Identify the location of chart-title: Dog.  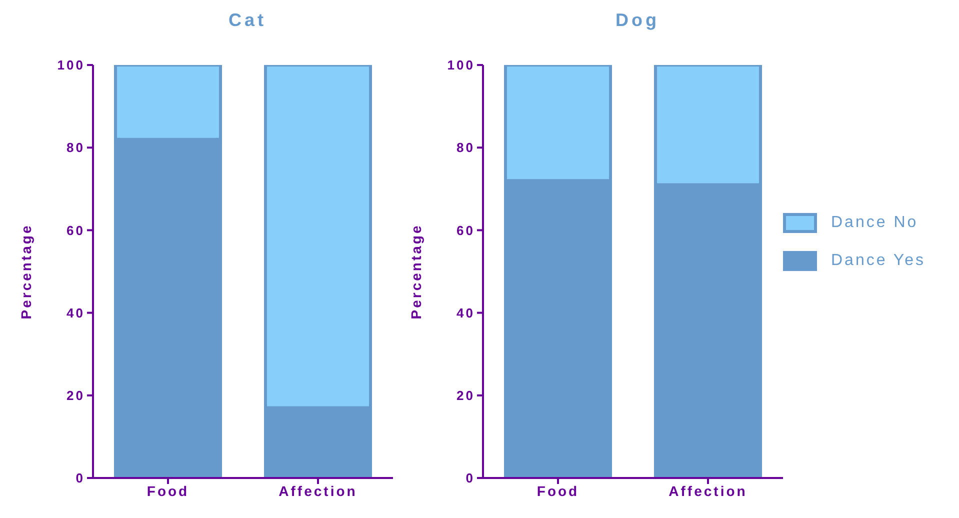
(637, 20).